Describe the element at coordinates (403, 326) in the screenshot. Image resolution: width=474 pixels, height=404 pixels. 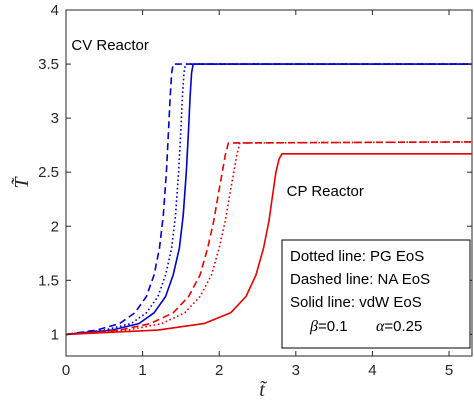
I see `alpha-value: =0.25` at that location.